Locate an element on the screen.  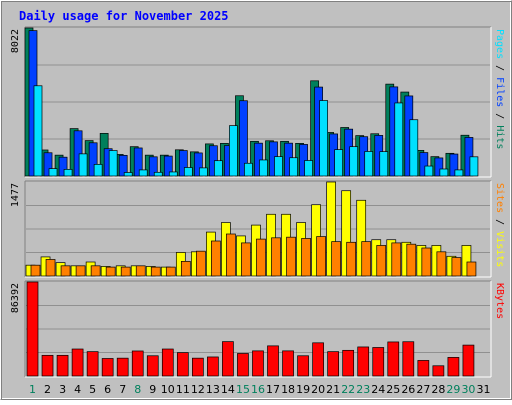
chart-title: Daily usage for November 2025 is located at coordinates (124, 16).